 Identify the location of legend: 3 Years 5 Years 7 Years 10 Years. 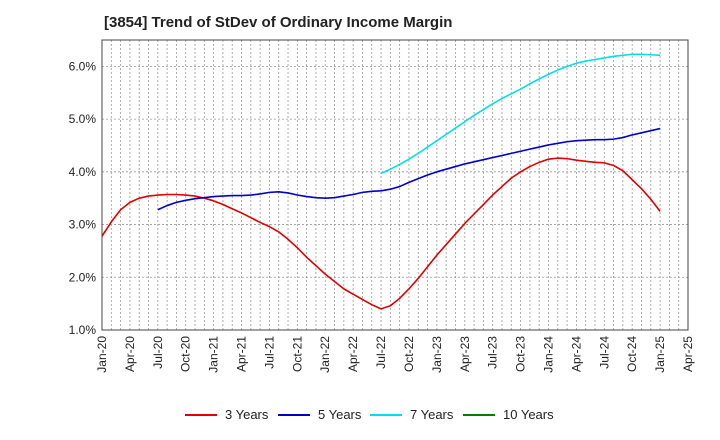
(369, 414).